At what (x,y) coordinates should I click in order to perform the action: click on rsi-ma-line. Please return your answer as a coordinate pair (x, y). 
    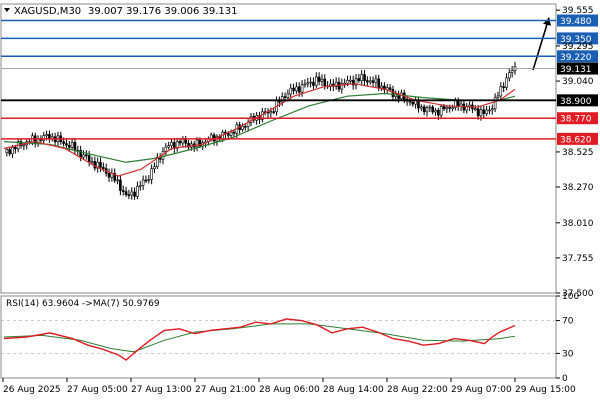
    Looking at the image, I should click on (259, 338).